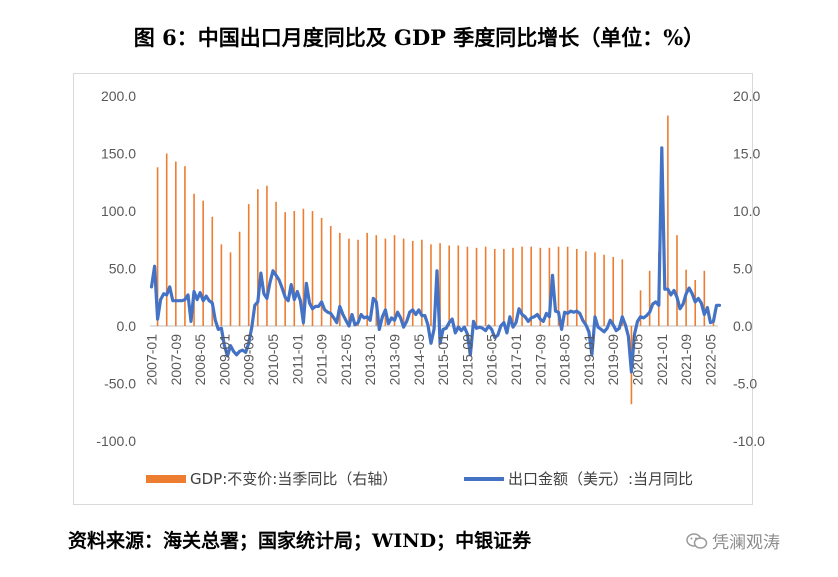  What do you see at coordinates (746, 96) in the screenshot?
I see `right-tick-label: 20.0` at bounding box center [746, 96].